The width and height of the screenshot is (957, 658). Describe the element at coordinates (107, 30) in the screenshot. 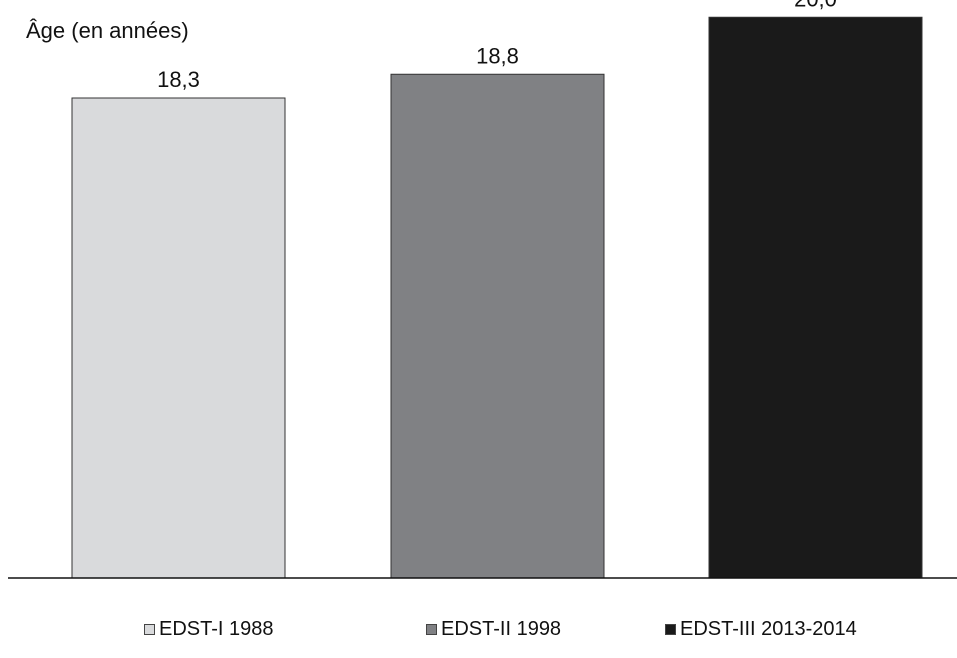

I see `y-axis-label: Âge (en années)` at that location.